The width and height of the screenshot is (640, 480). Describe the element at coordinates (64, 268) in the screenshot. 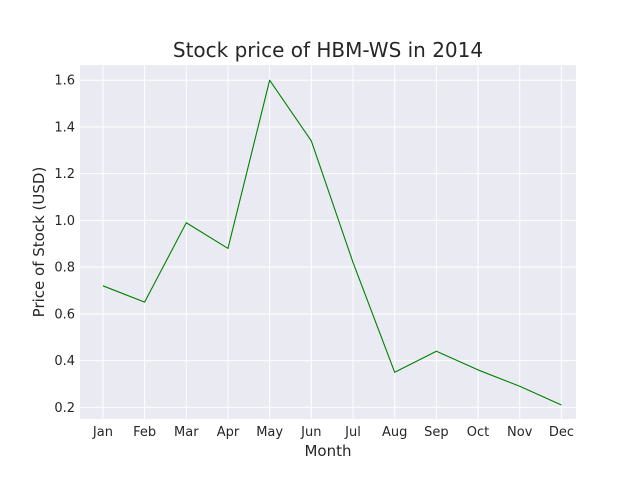

I see `y-tick-label: 0.8` at that location.